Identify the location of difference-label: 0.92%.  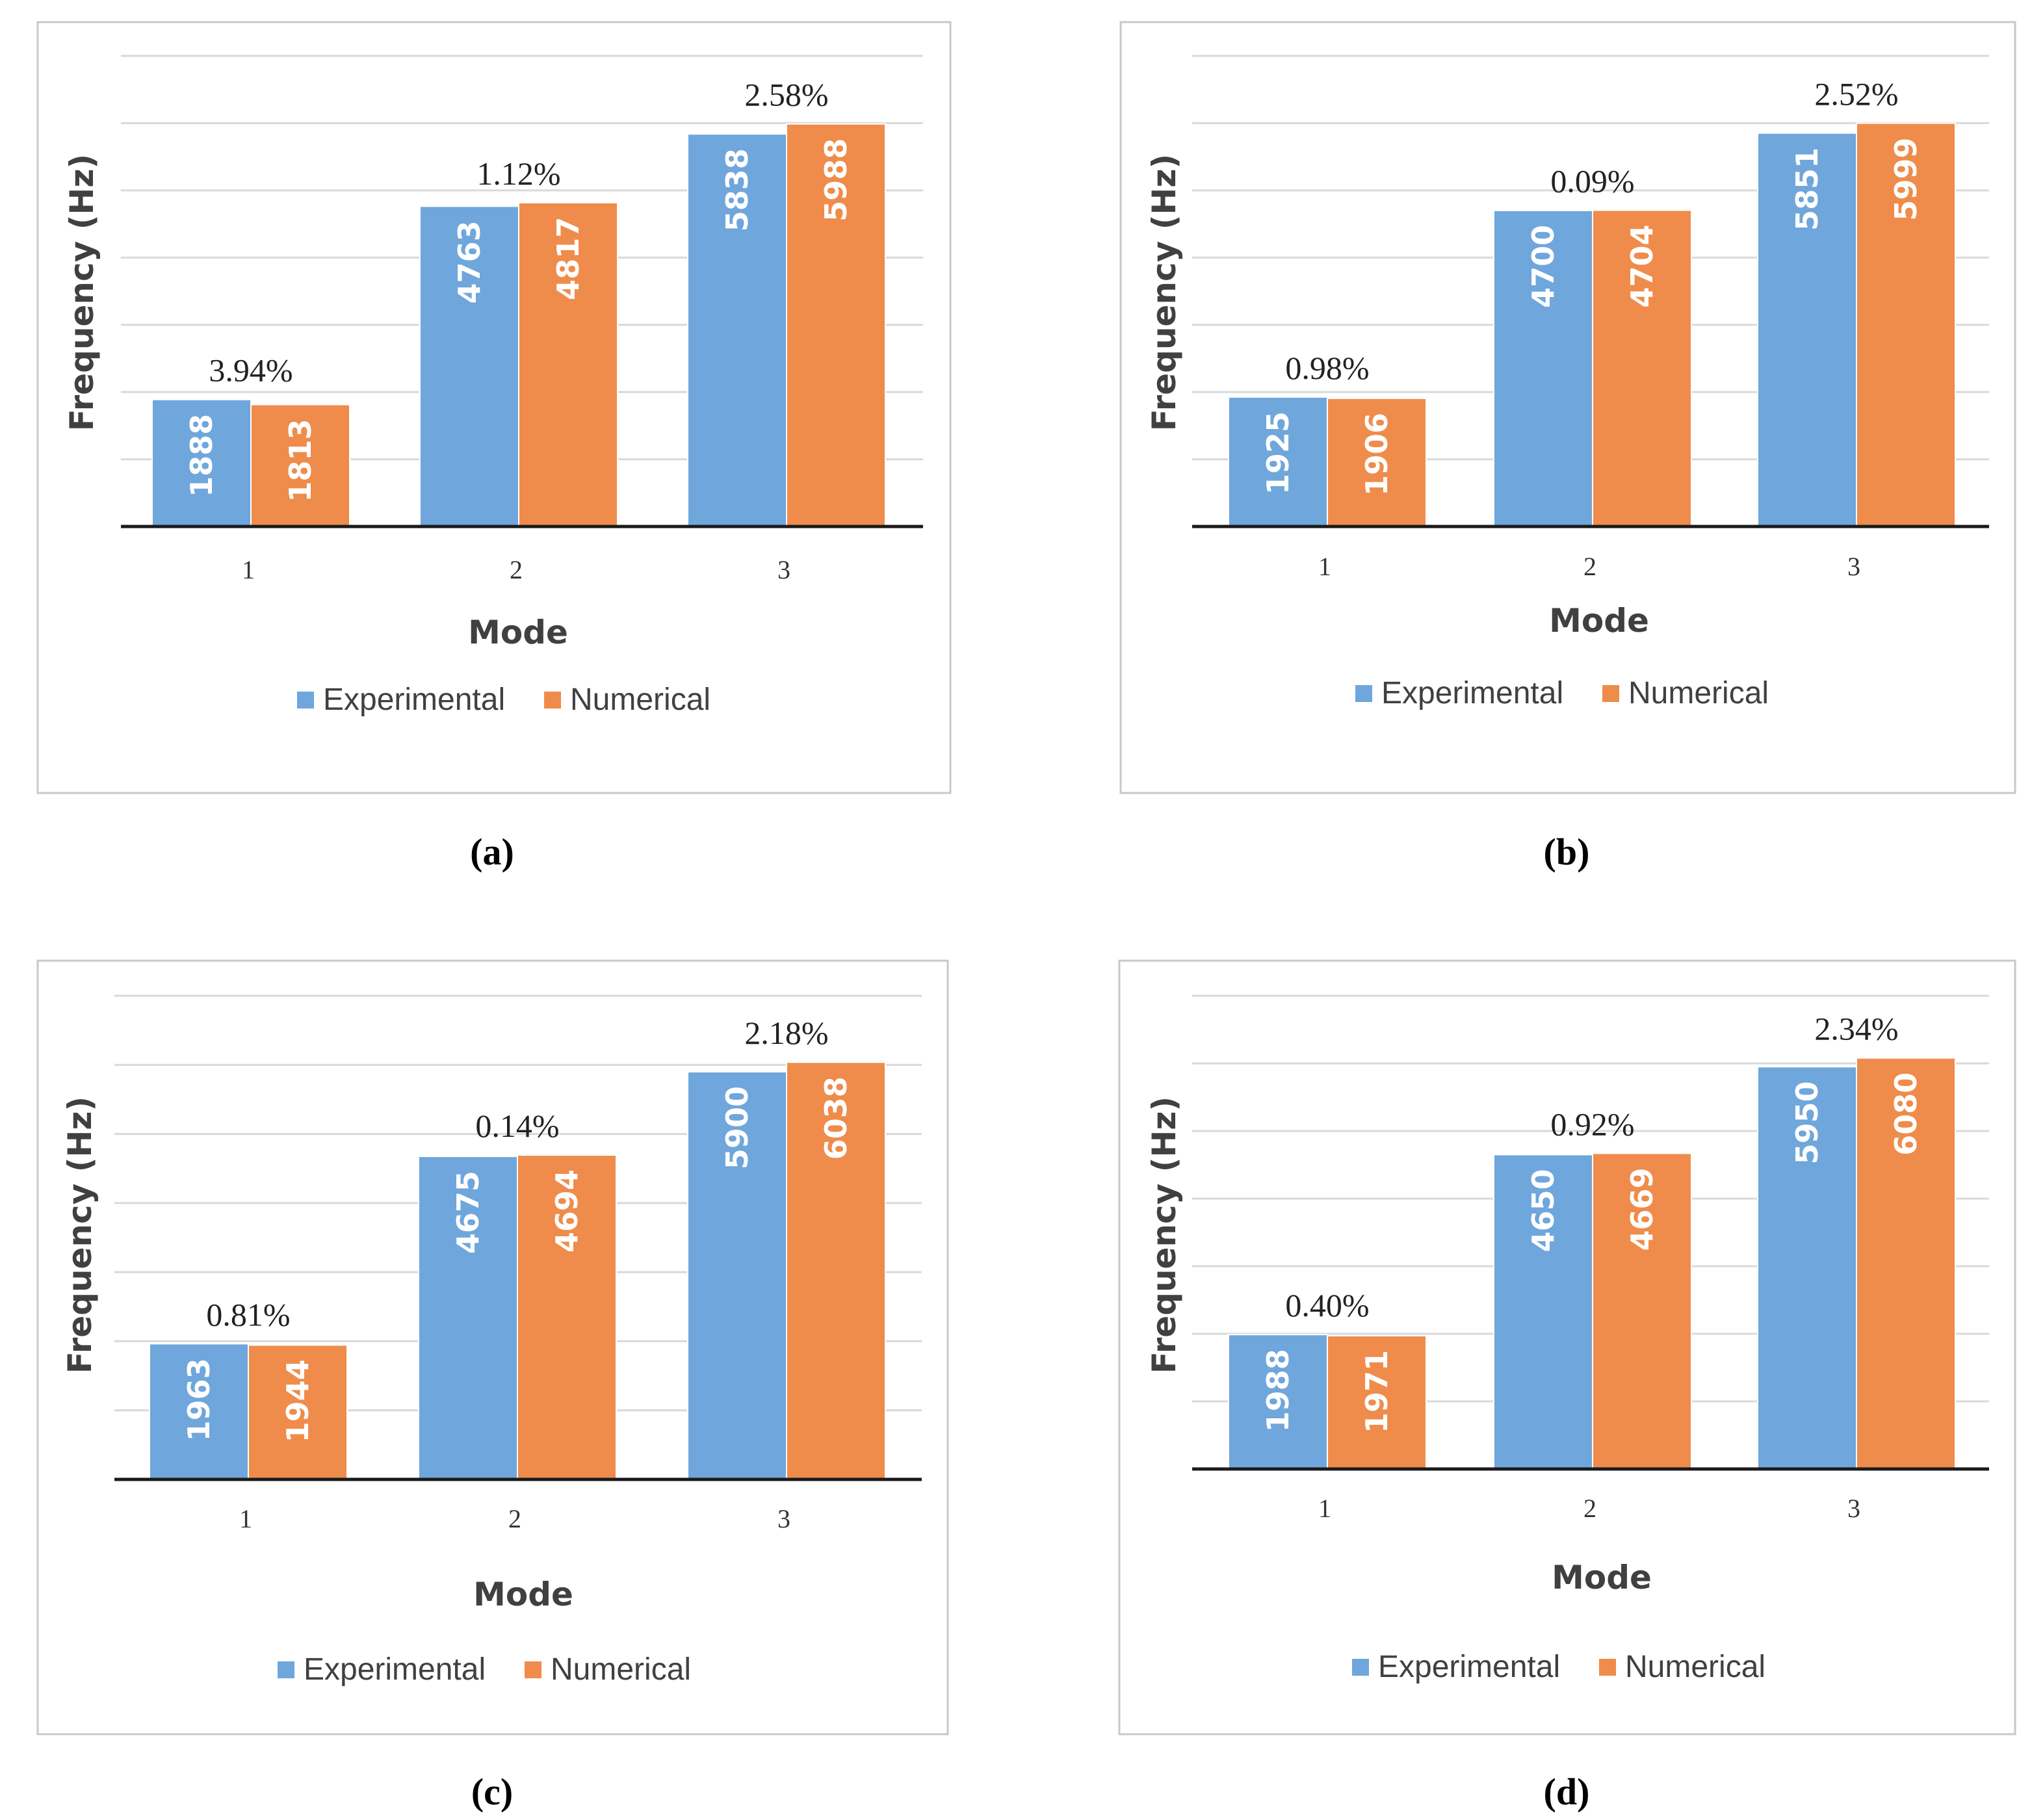
(1592, 1124).